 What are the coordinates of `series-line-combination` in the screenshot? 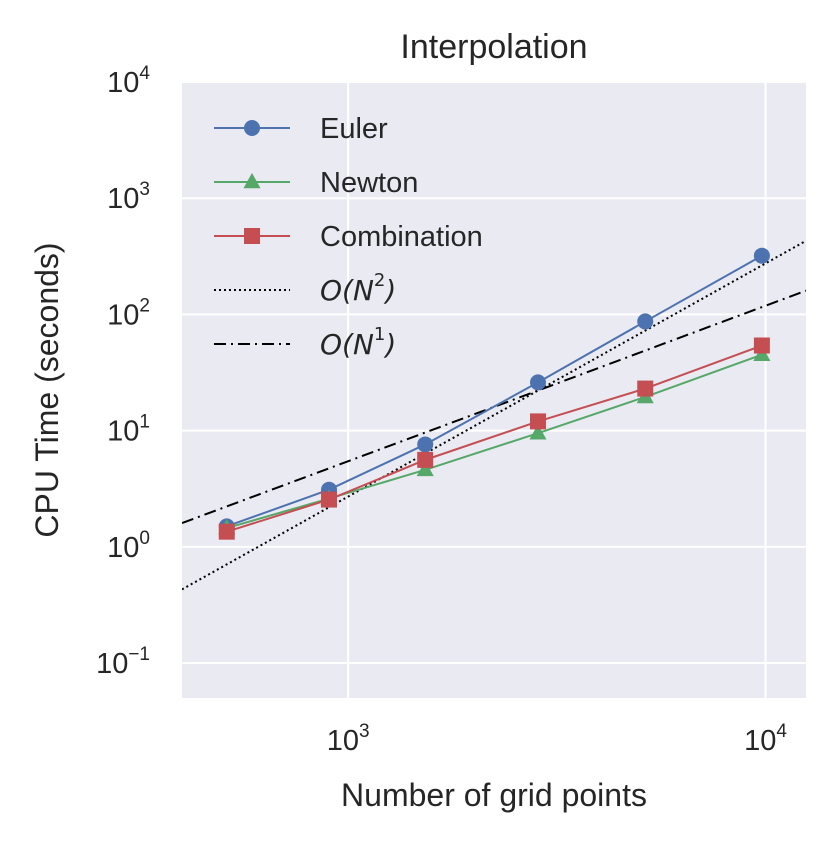 It's located at (494, 438).